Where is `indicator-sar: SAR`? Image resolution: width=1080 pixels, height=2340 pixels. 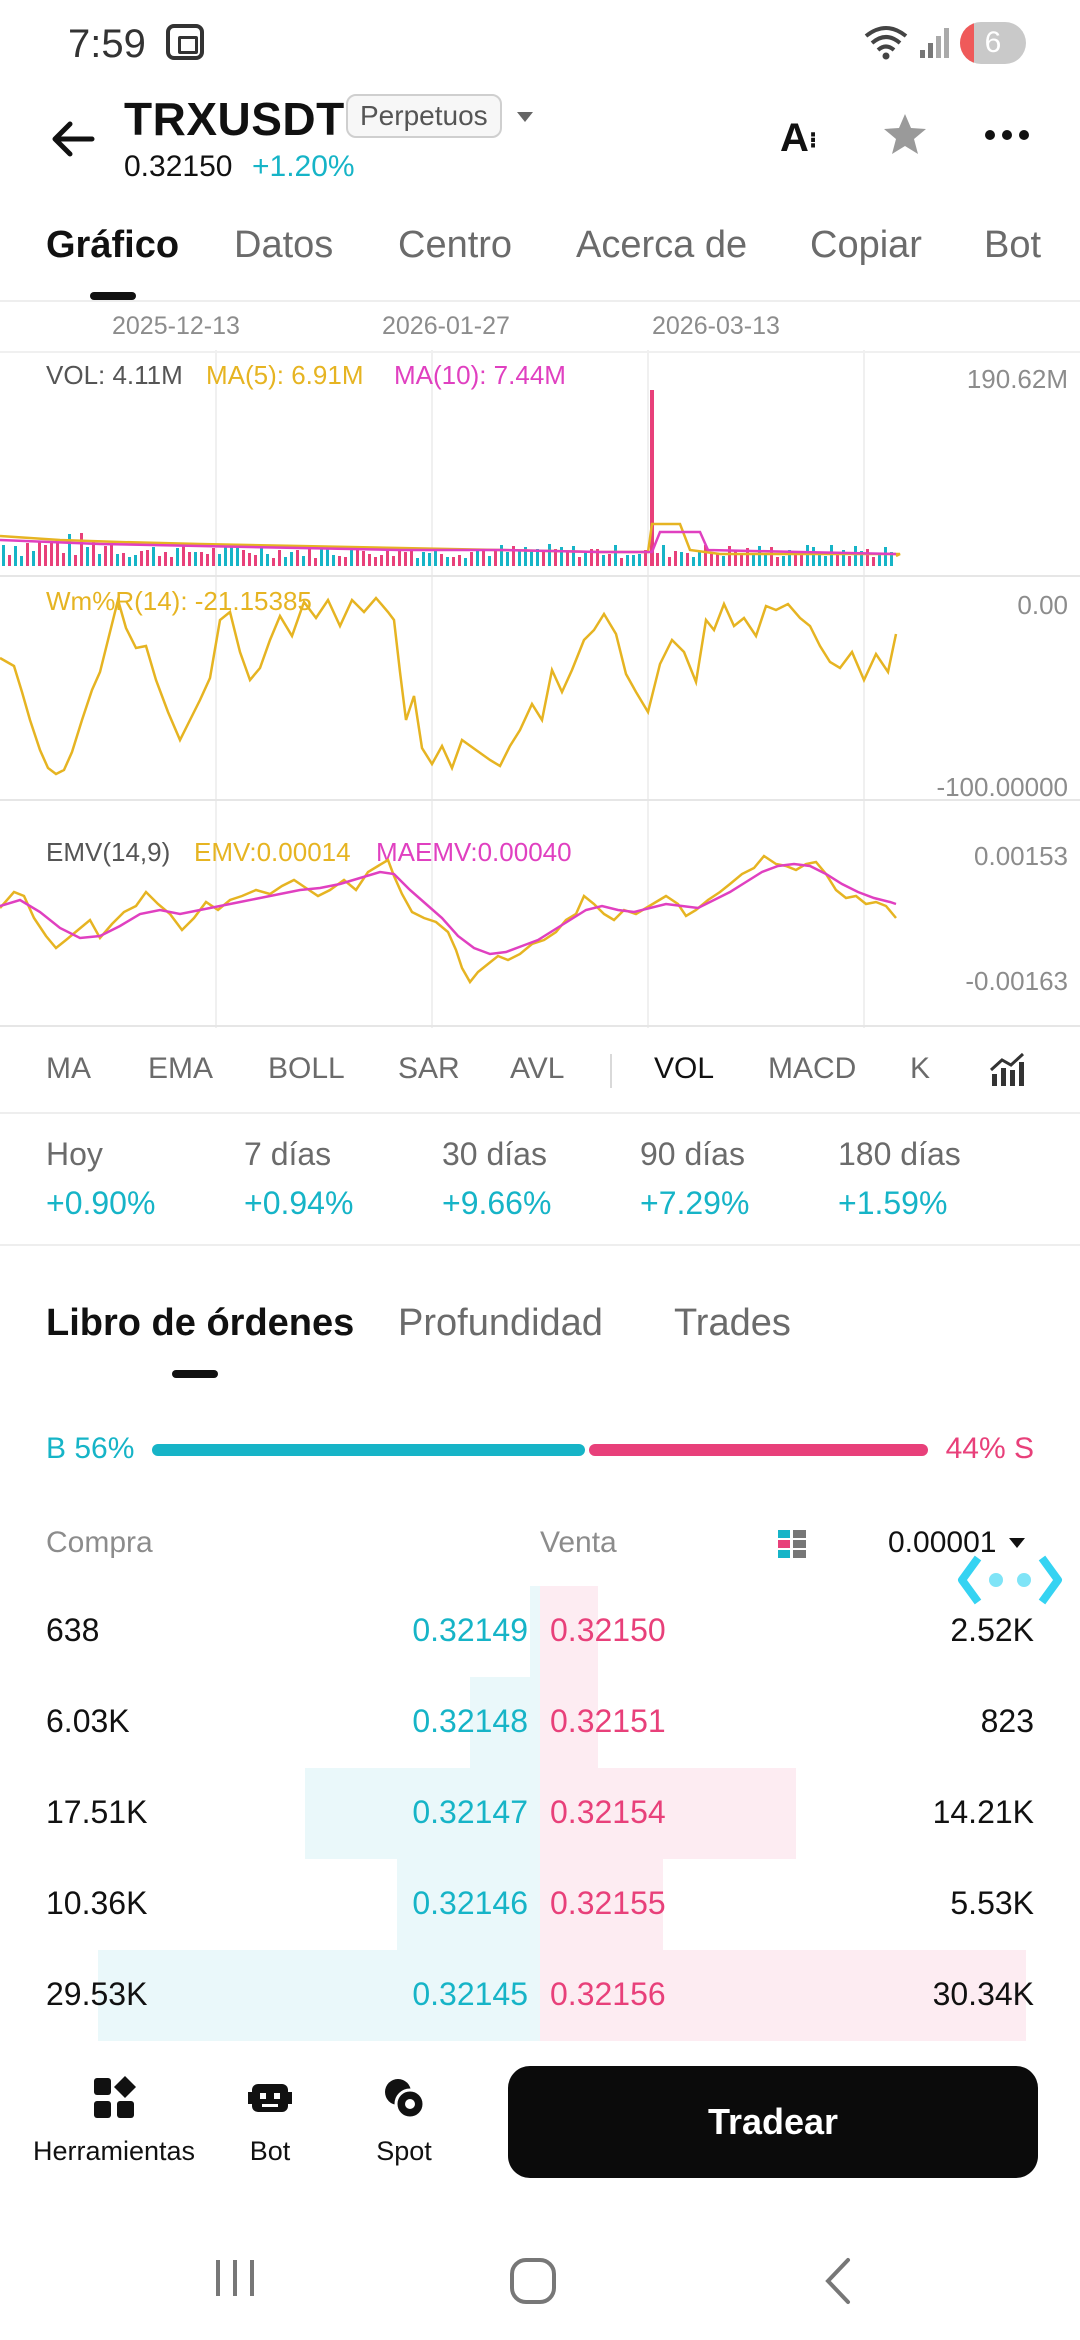 indicator-sar: SAR is located at coordinates (429, 1068).